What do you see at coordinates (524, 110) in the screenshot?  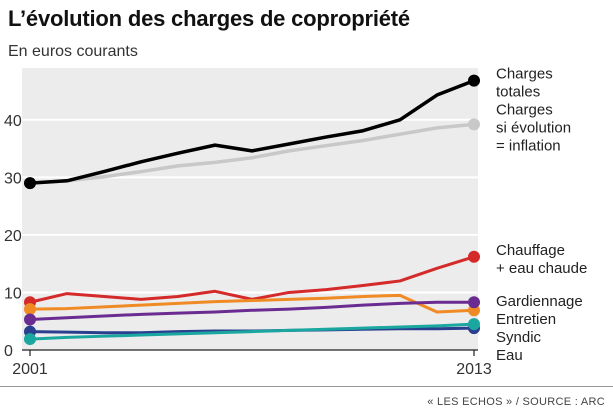 I see `series-label-1: Charges` at bounding box center [524, 110].